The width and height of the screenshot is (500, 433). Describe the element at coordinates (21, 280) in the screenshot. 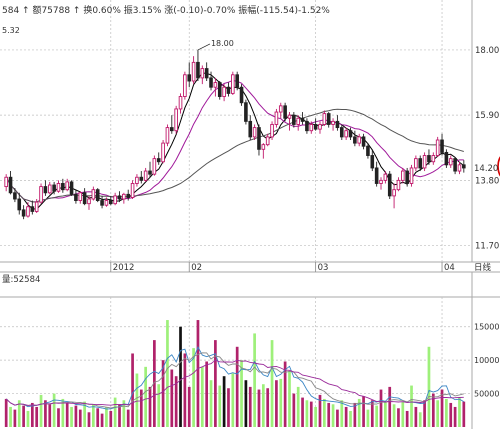

I see `volume-label: 量:52584` at that location.